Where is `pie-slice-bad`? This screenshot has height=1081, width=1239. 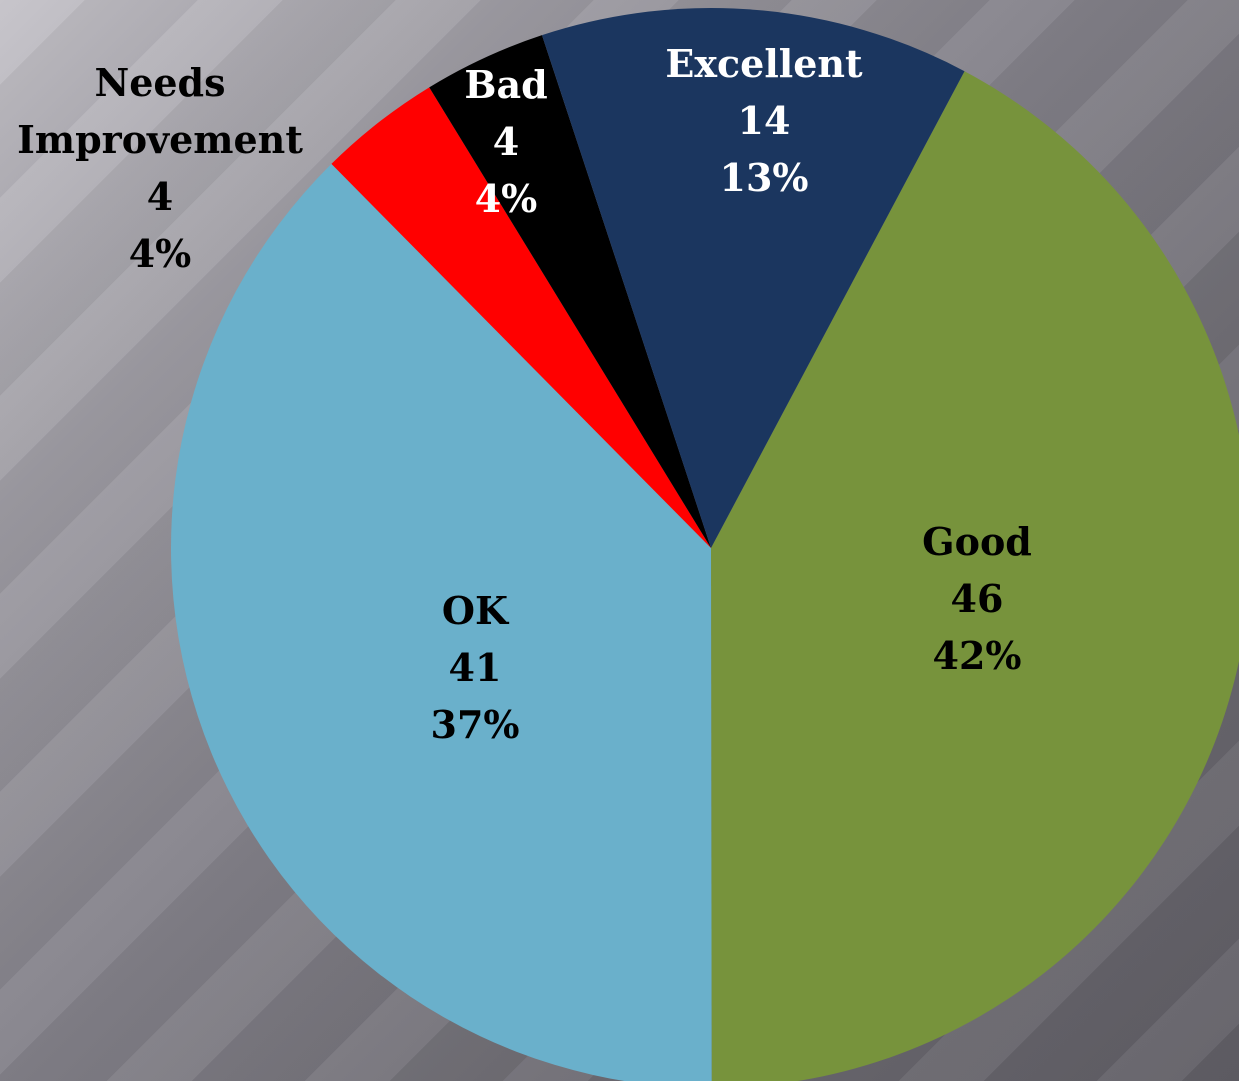 pie-slice-bad is located at coordinates (570, 291).